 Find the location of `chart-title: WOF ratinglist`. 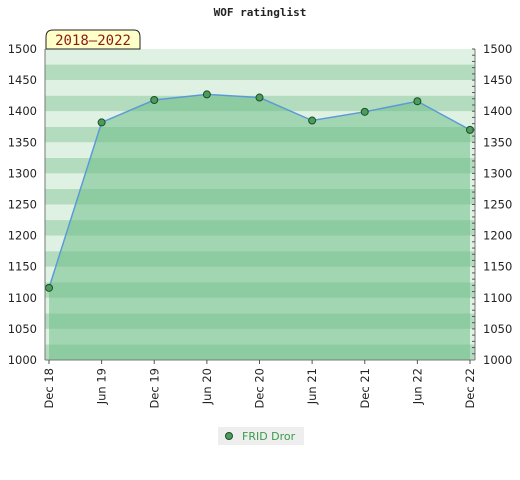

chart-title: WOF ratinglist is located at coordinates (260, 12).